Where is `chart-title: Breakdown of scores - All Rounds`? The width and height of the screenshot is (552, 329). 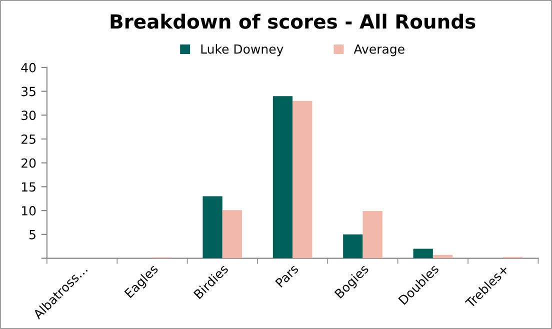 chart-title: Breakdown of scores - All Rounds is located at coordinates (293, 21).